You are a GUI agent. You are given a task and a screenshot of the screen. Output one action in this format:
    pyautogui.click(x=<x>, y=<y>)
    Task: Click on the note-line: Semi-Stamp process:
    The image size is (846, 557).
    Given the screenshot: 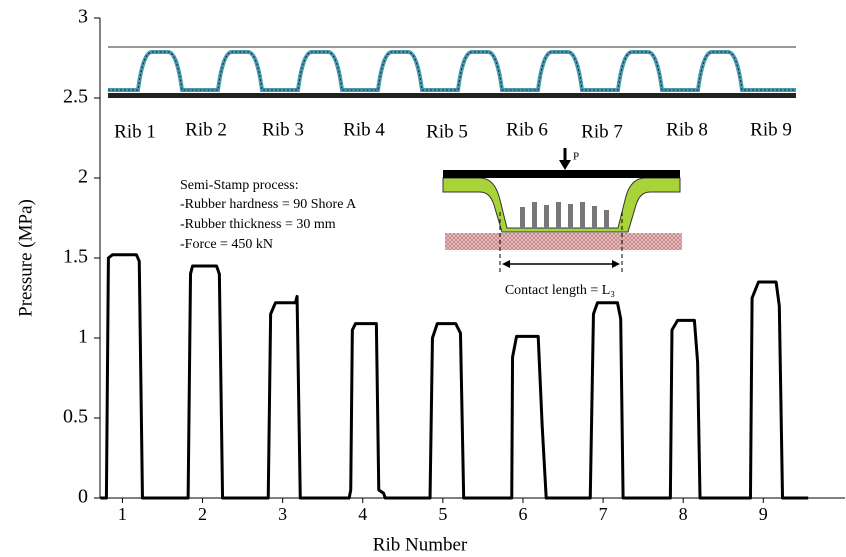 What is the action you would take?
    pyautogui.click(x=239, y=185)
    